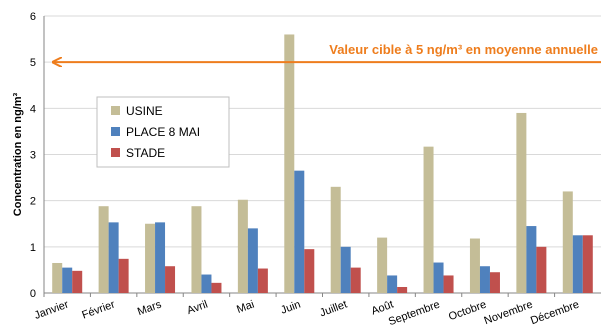 This screenshot has width=601, height=335. I want to click on x-tick-label: Juillet, so click(333, 309).